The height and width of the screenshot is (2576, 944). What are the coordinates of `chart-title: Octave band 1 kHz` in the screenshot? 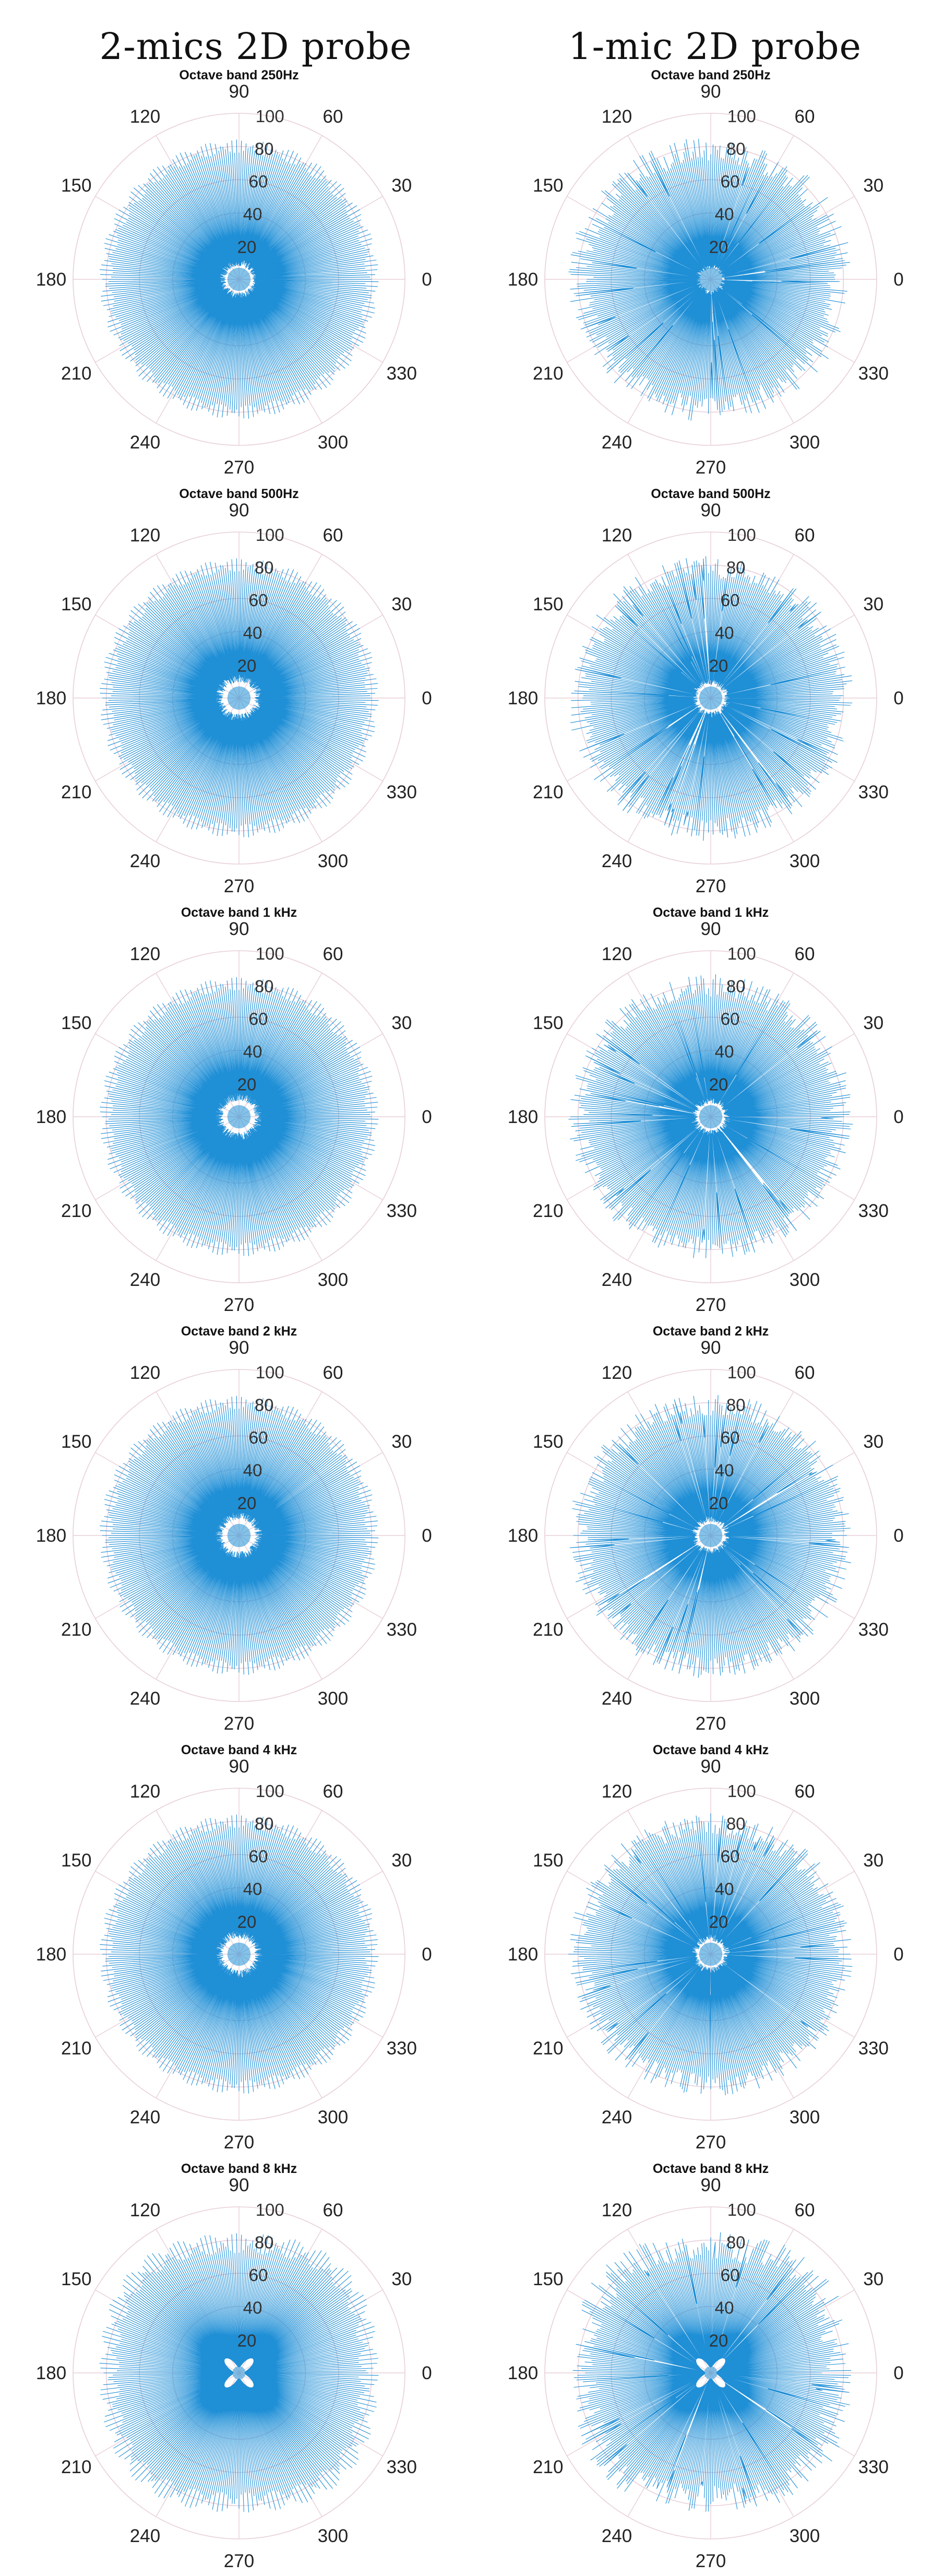 It's located at (711, 912).